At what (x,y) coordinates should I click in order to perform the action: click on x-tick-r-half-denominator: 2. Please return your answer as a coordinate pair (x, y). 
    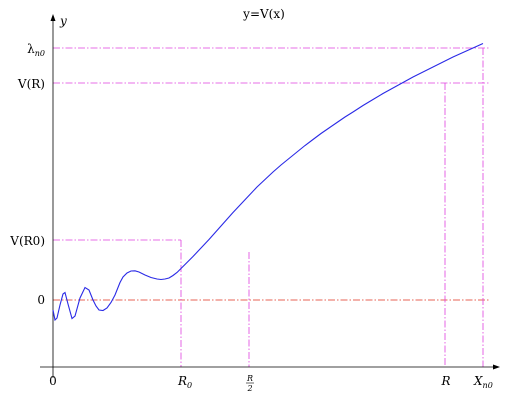
    Looking at the image, I should click on (249, 388).